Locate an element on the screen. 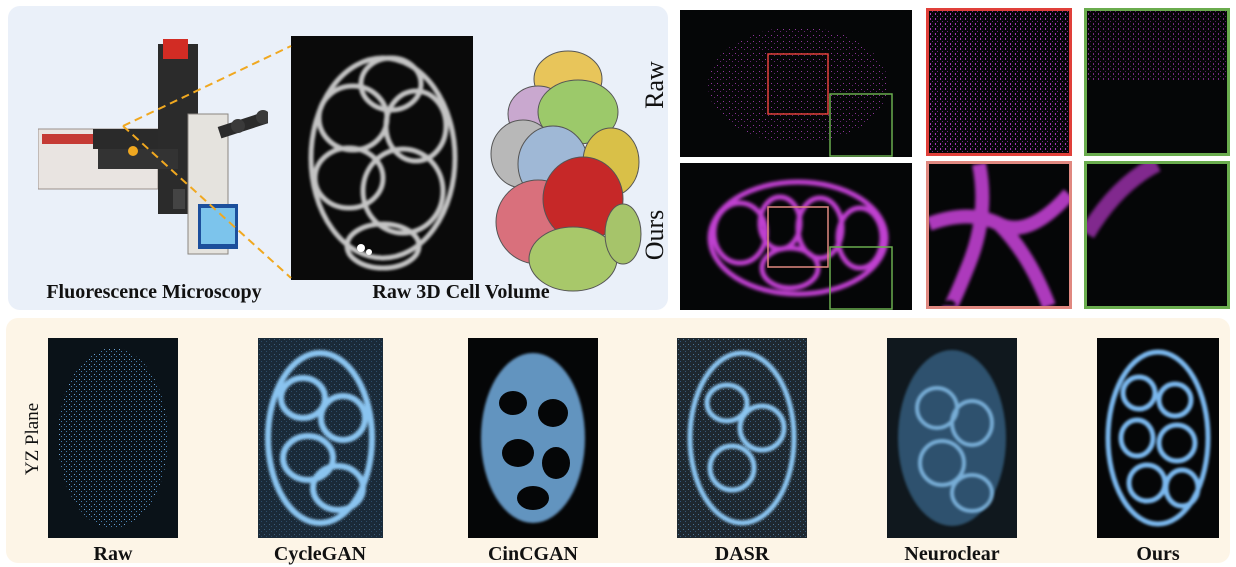 The height and width of the screenshot is (567, 1236). yz-image-ours is located at coordinates (1158, 438).